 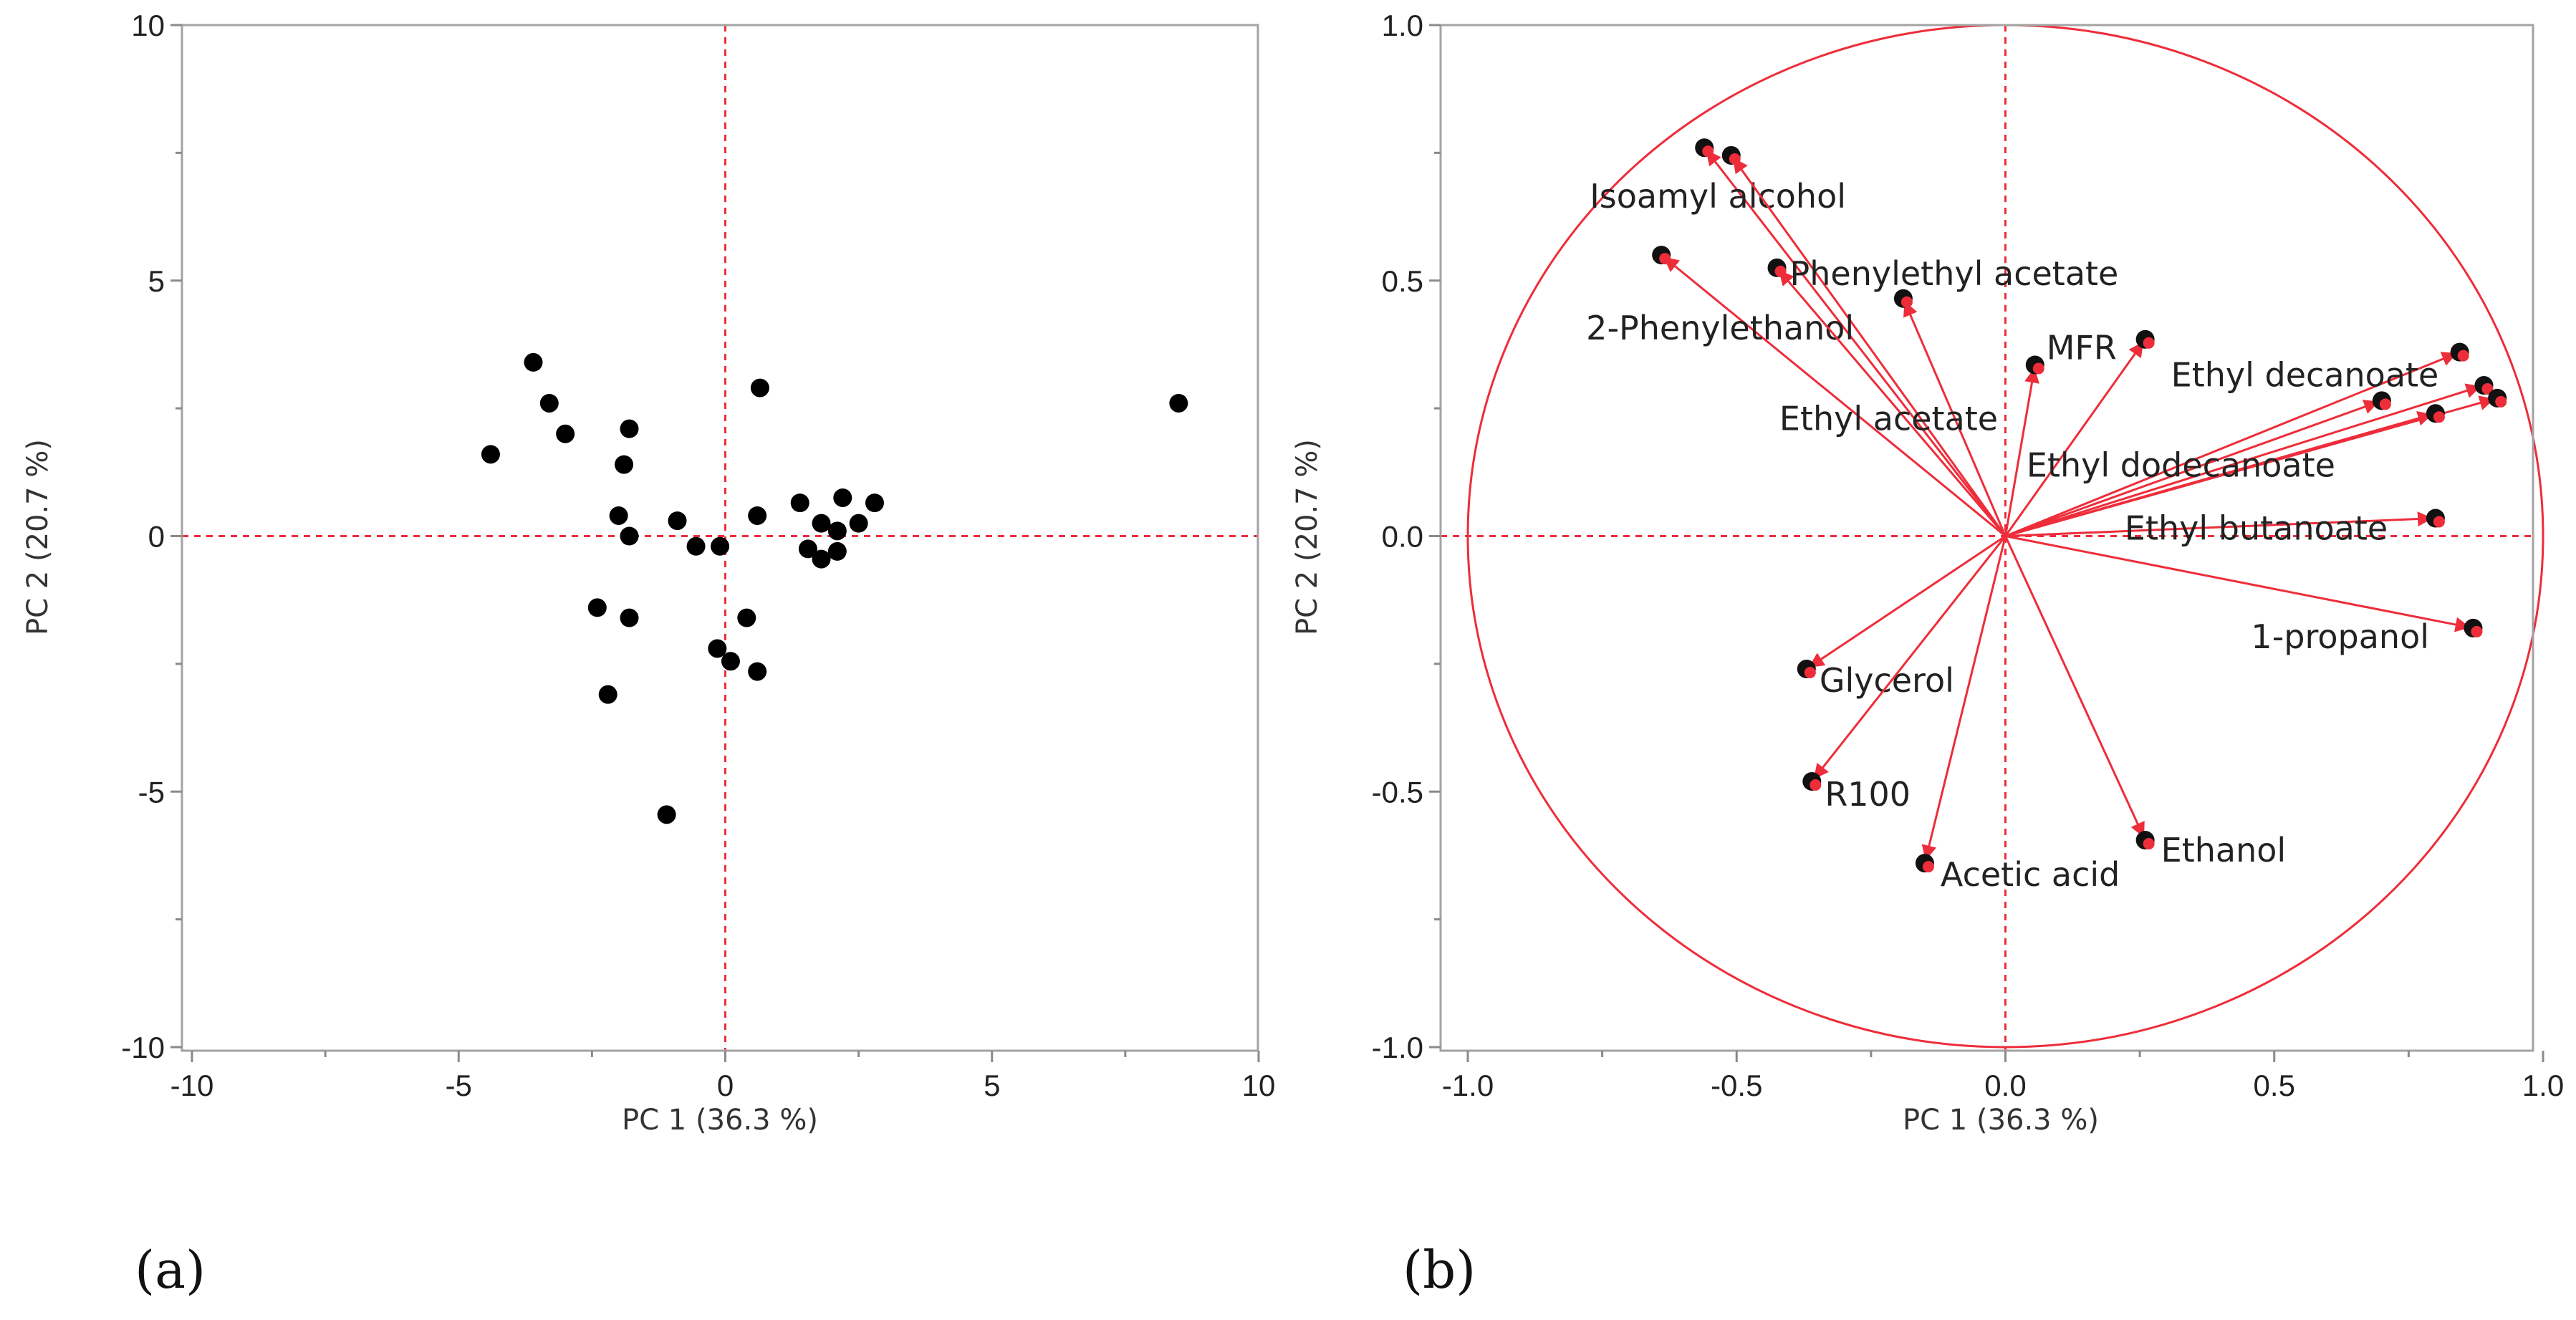 I want to click on panel-label-b: (b), so click(x=1440, y=1270).